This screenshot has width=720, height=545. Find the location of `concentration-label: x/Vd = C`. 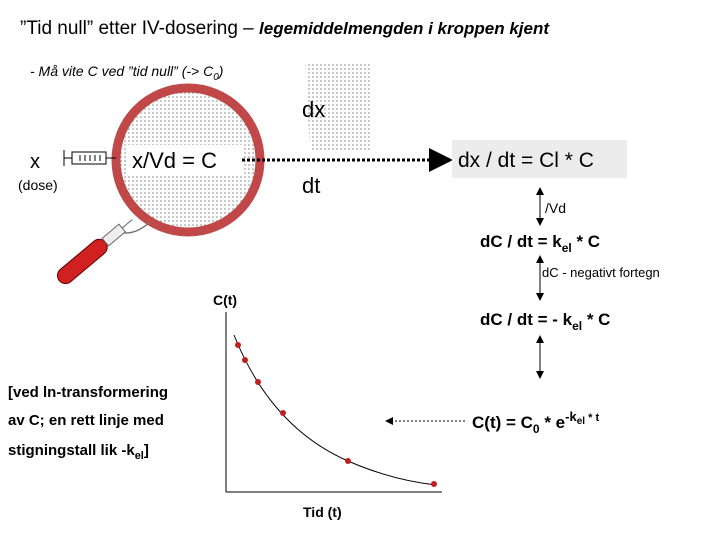

concentration-label: x/Vd = C is located at coordinates (174, 160).